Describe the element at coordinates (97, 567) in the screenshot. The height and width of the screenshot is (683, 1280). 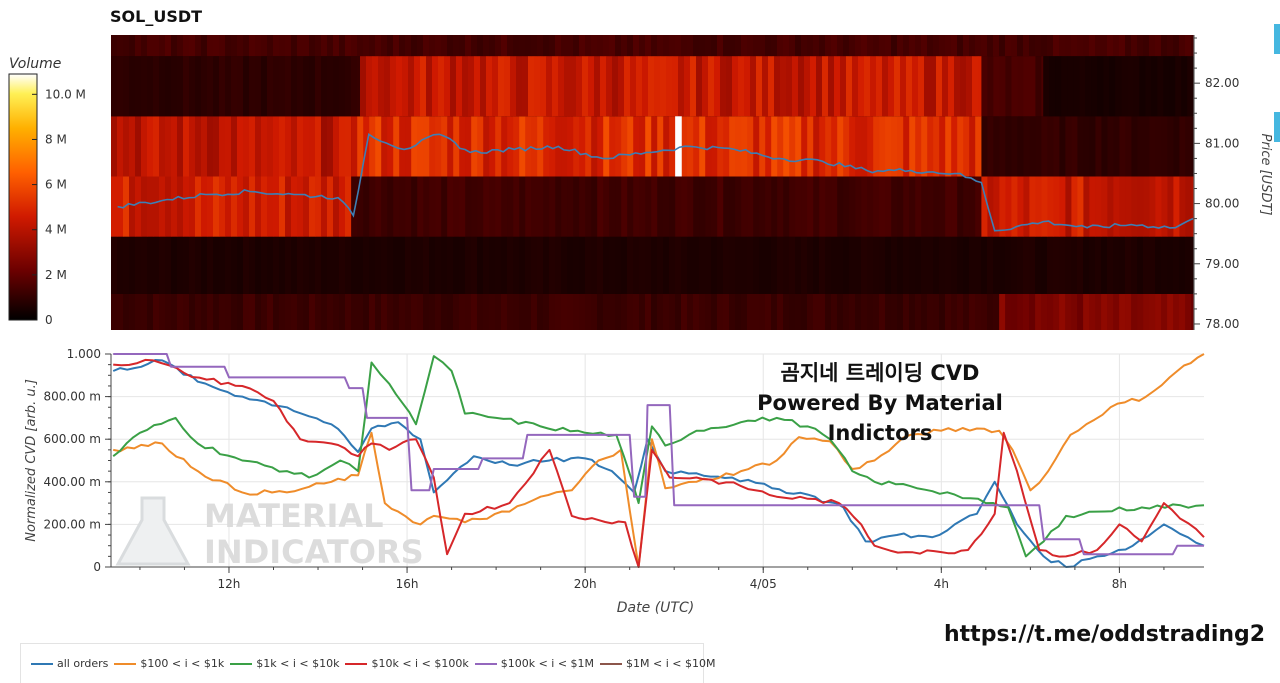
I see `cvd-ytick-label: 0` at that location.